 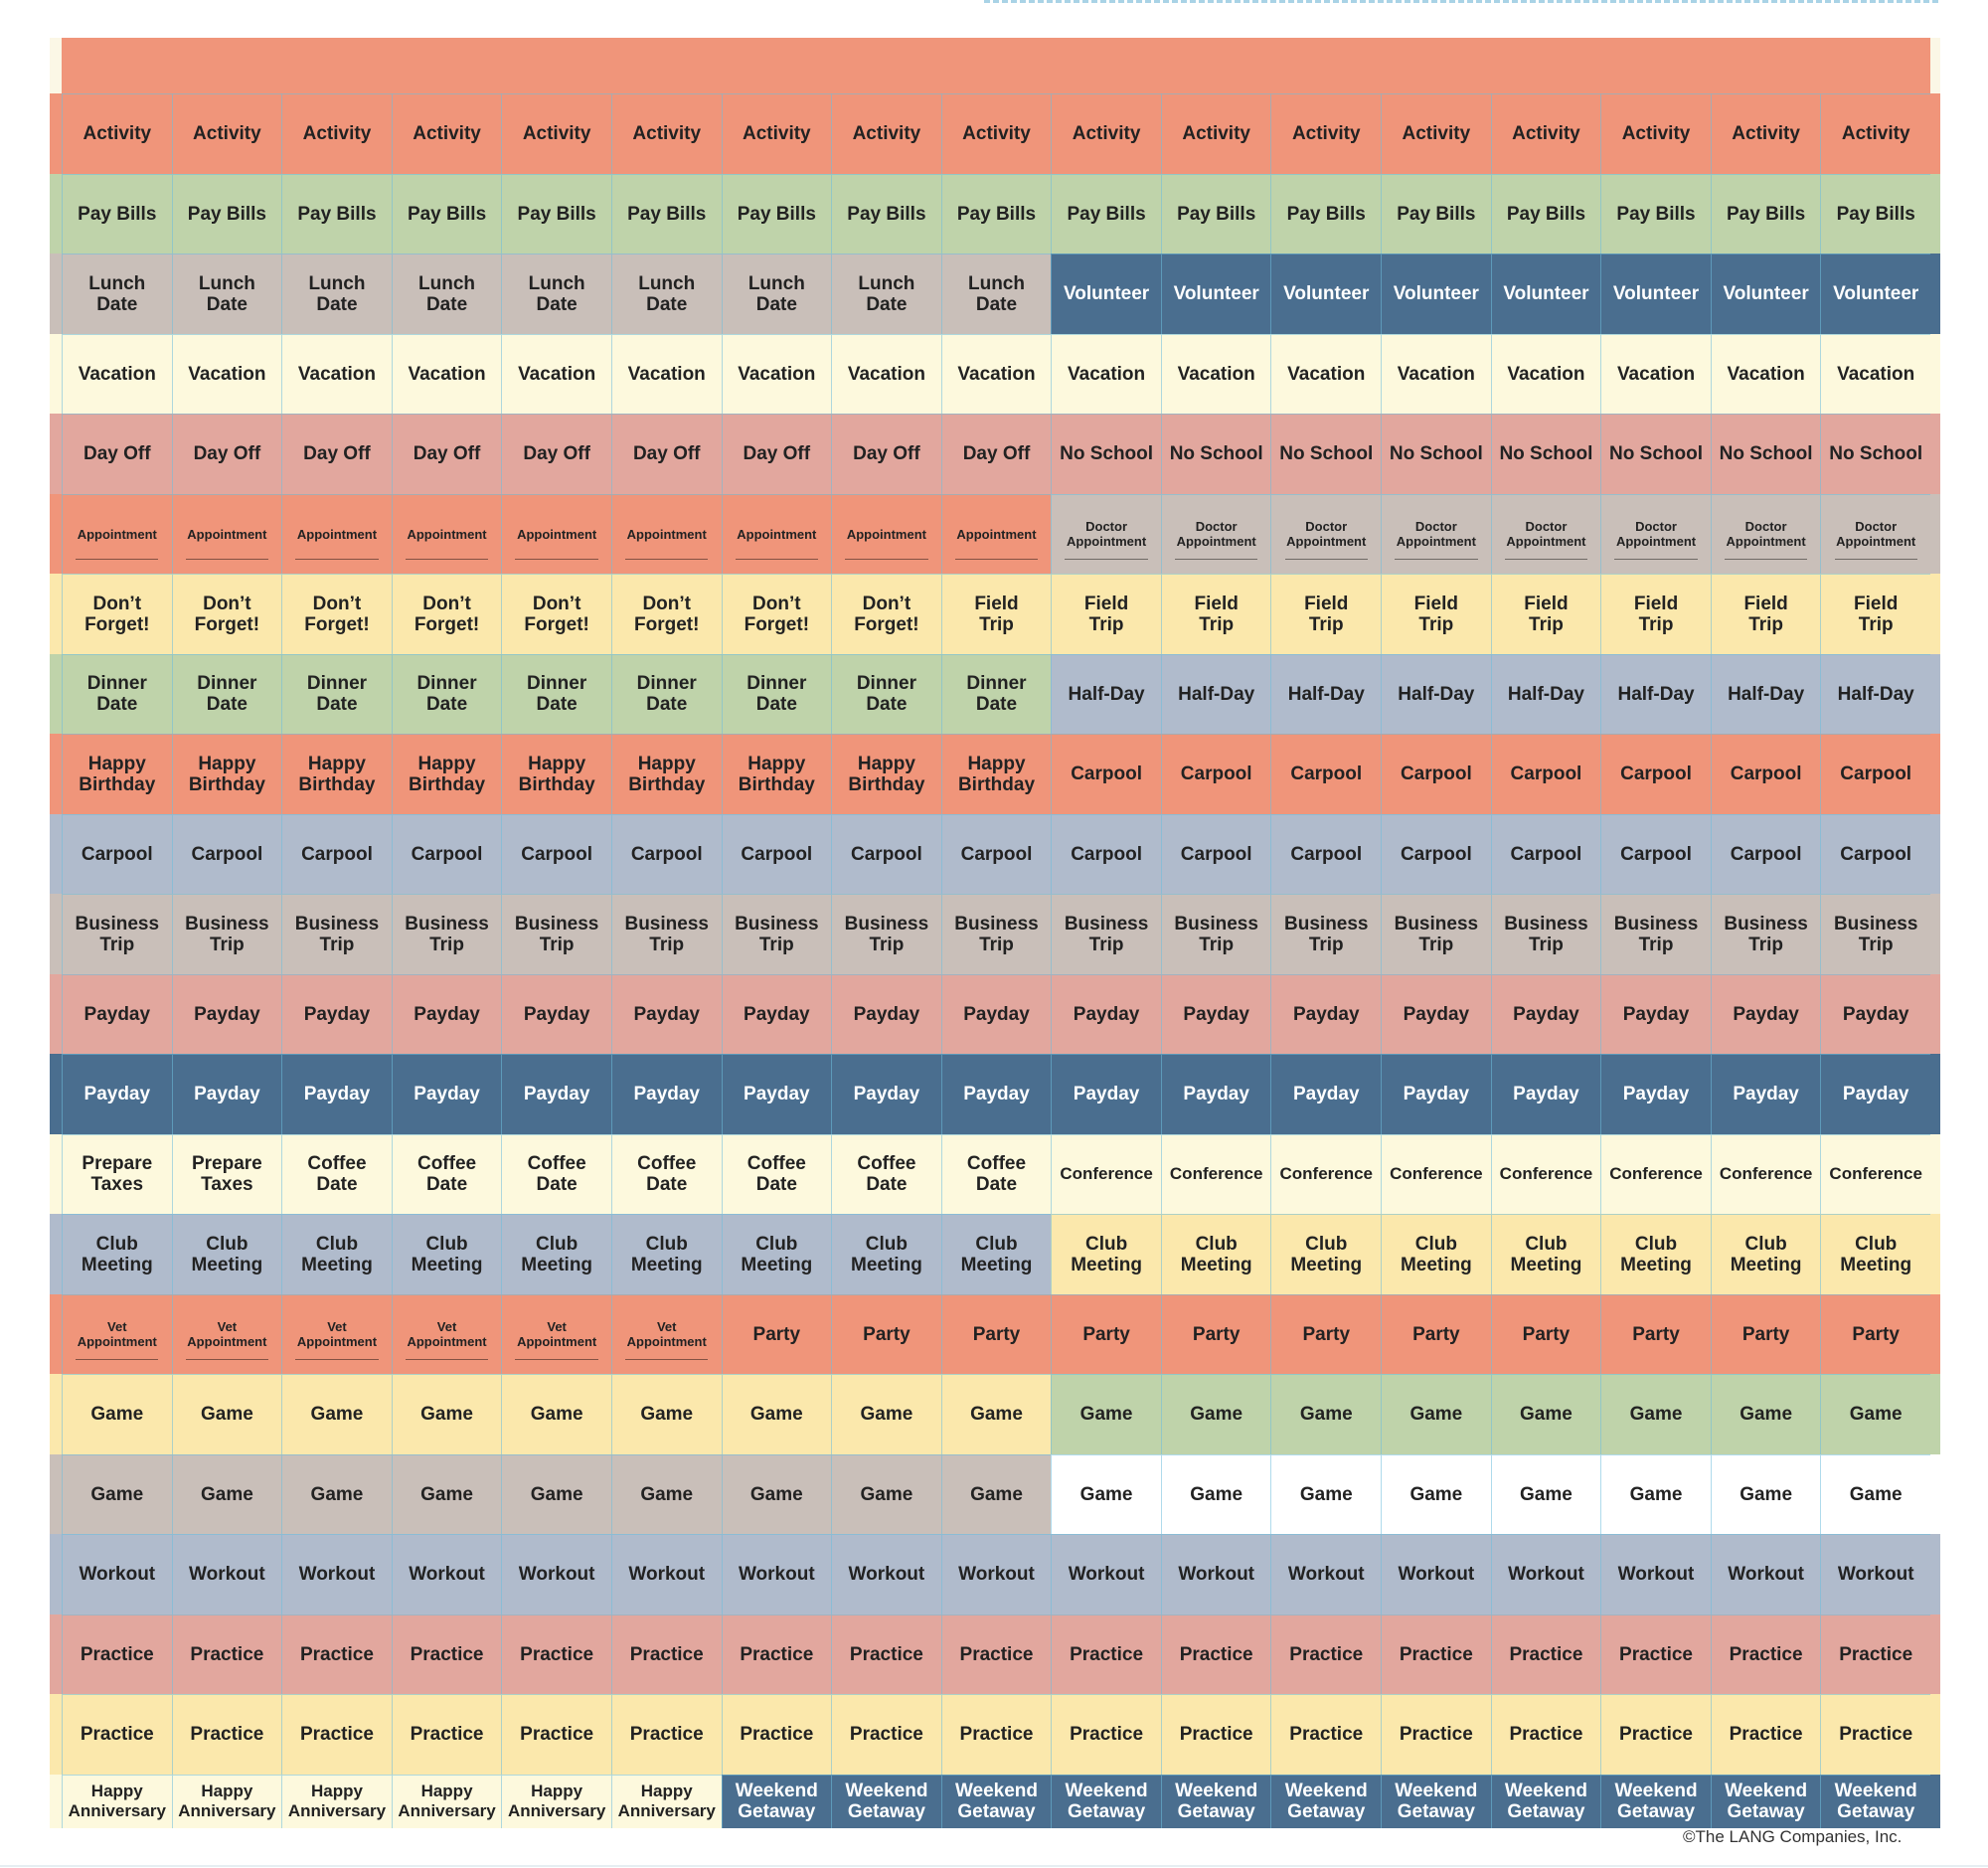 What do you see at coordinates (886, 934) in the screenshot?
I see `sticker-label: Business Trip` at bounding box center [886, 934].